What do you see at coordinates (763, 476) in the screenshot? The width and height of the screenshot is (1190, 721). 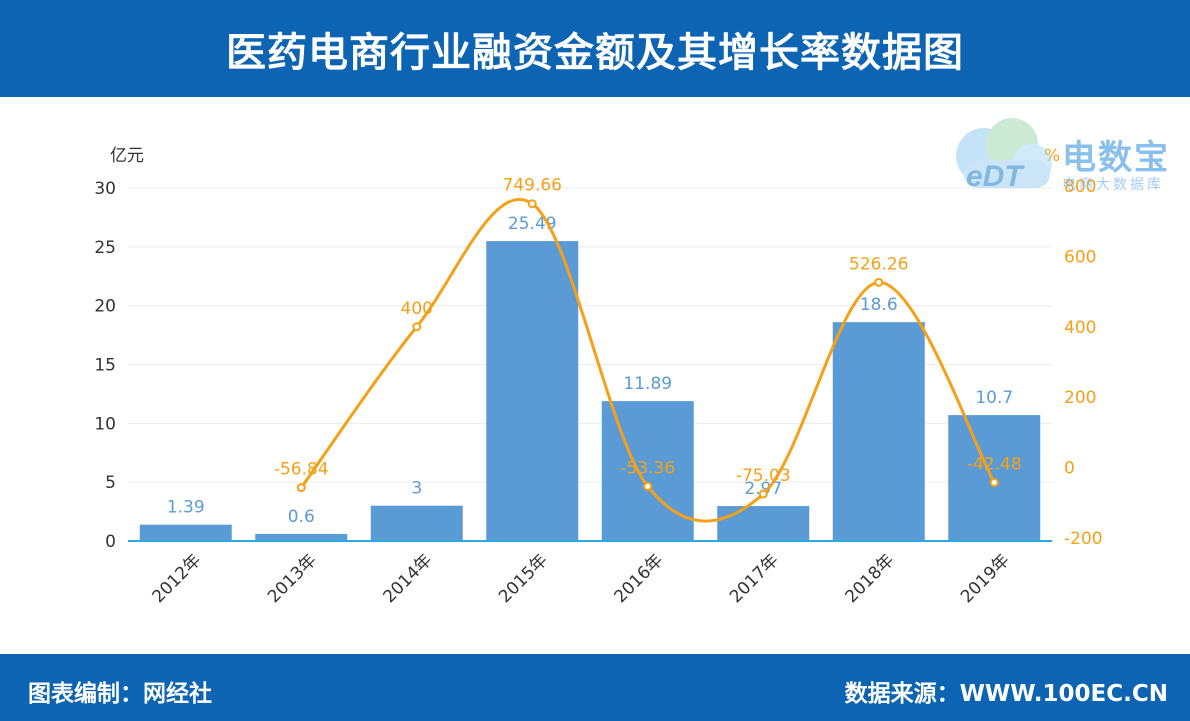 I see `line-data-label: -75.03` at bounding box center [763, 476].